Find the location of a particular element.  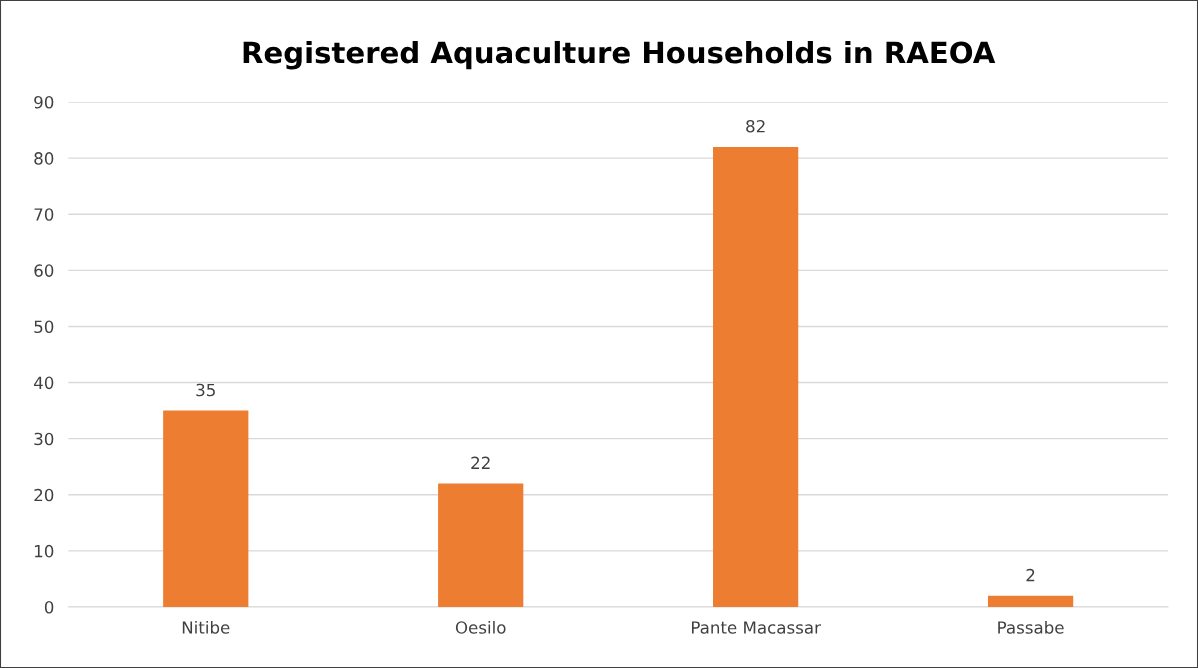

y-tick-label: 10 is located at coordinates (44, 551).